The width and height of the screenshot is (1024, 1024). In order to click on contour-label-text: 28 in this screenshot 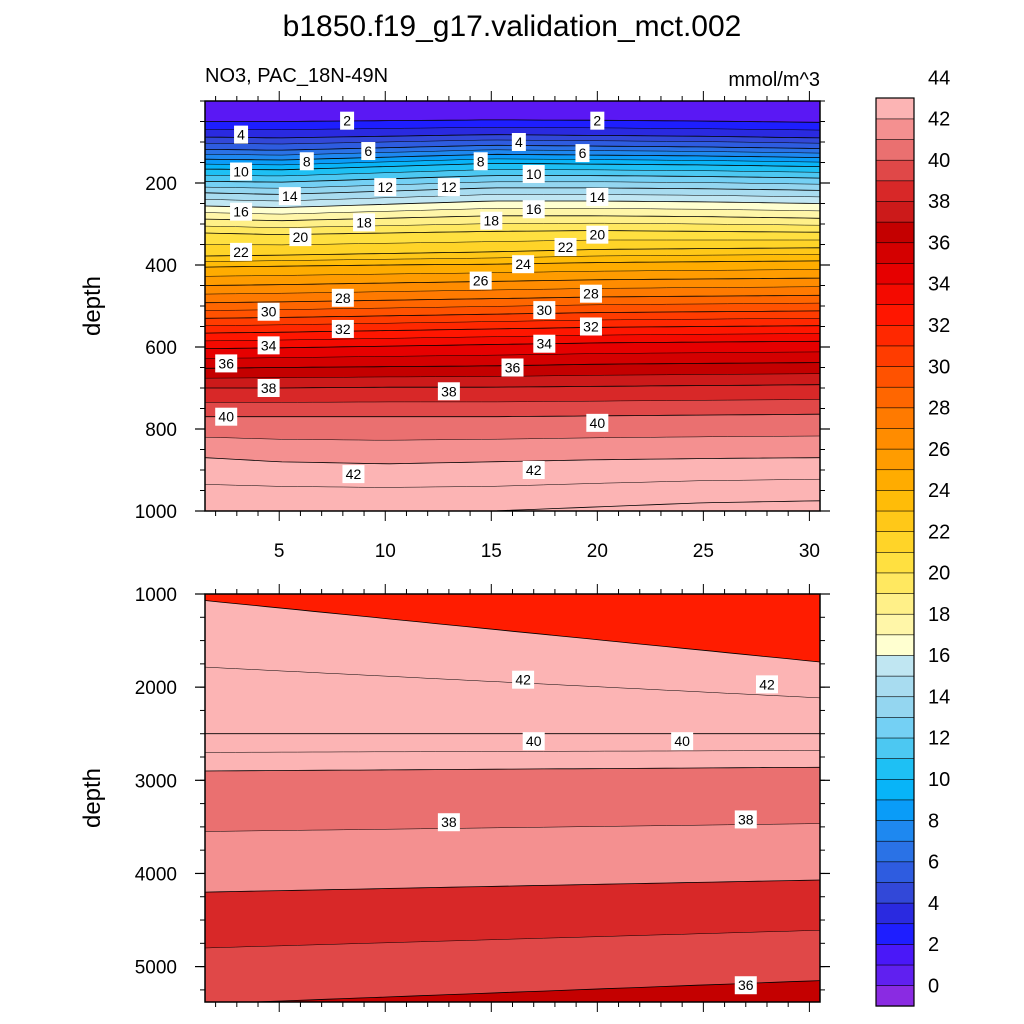, I will do `click(591, 294)`.